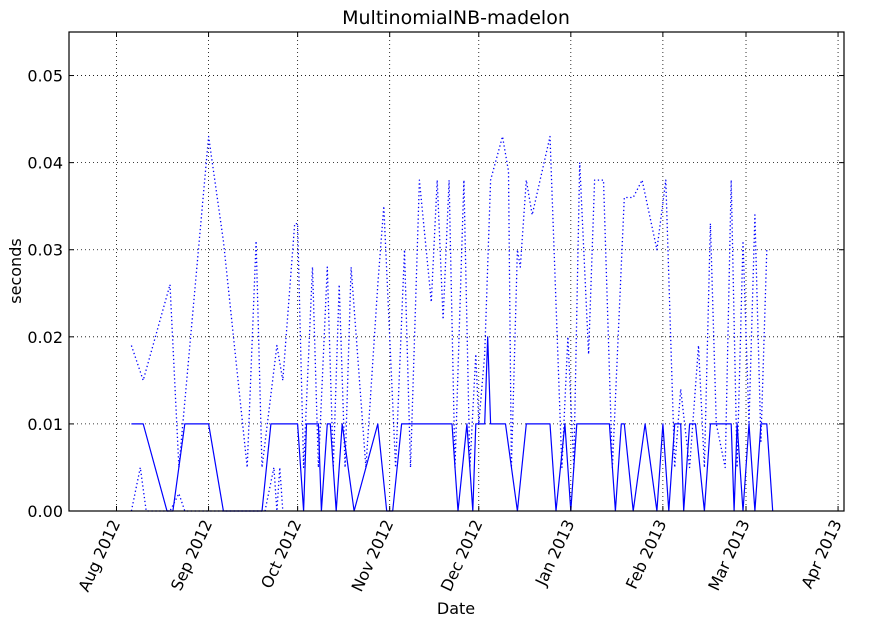 The height and width of the screenshot is (624, 870). Describe the element at coordinates (45, 76) in the screenshot. I see `y-tick-label: 0.05` at that location.